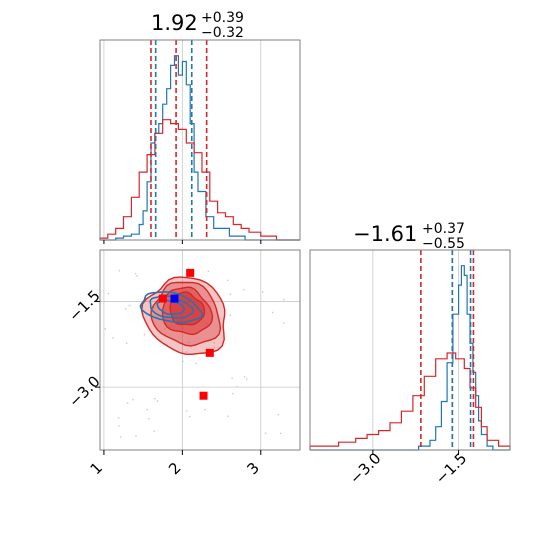 The width and height of the screenshot is (550, 550). What do you see at coordinates (385, 234) in the screenshot?
I see `hist-param-2-title-value: −1.61` at bounding box center [385, 234].